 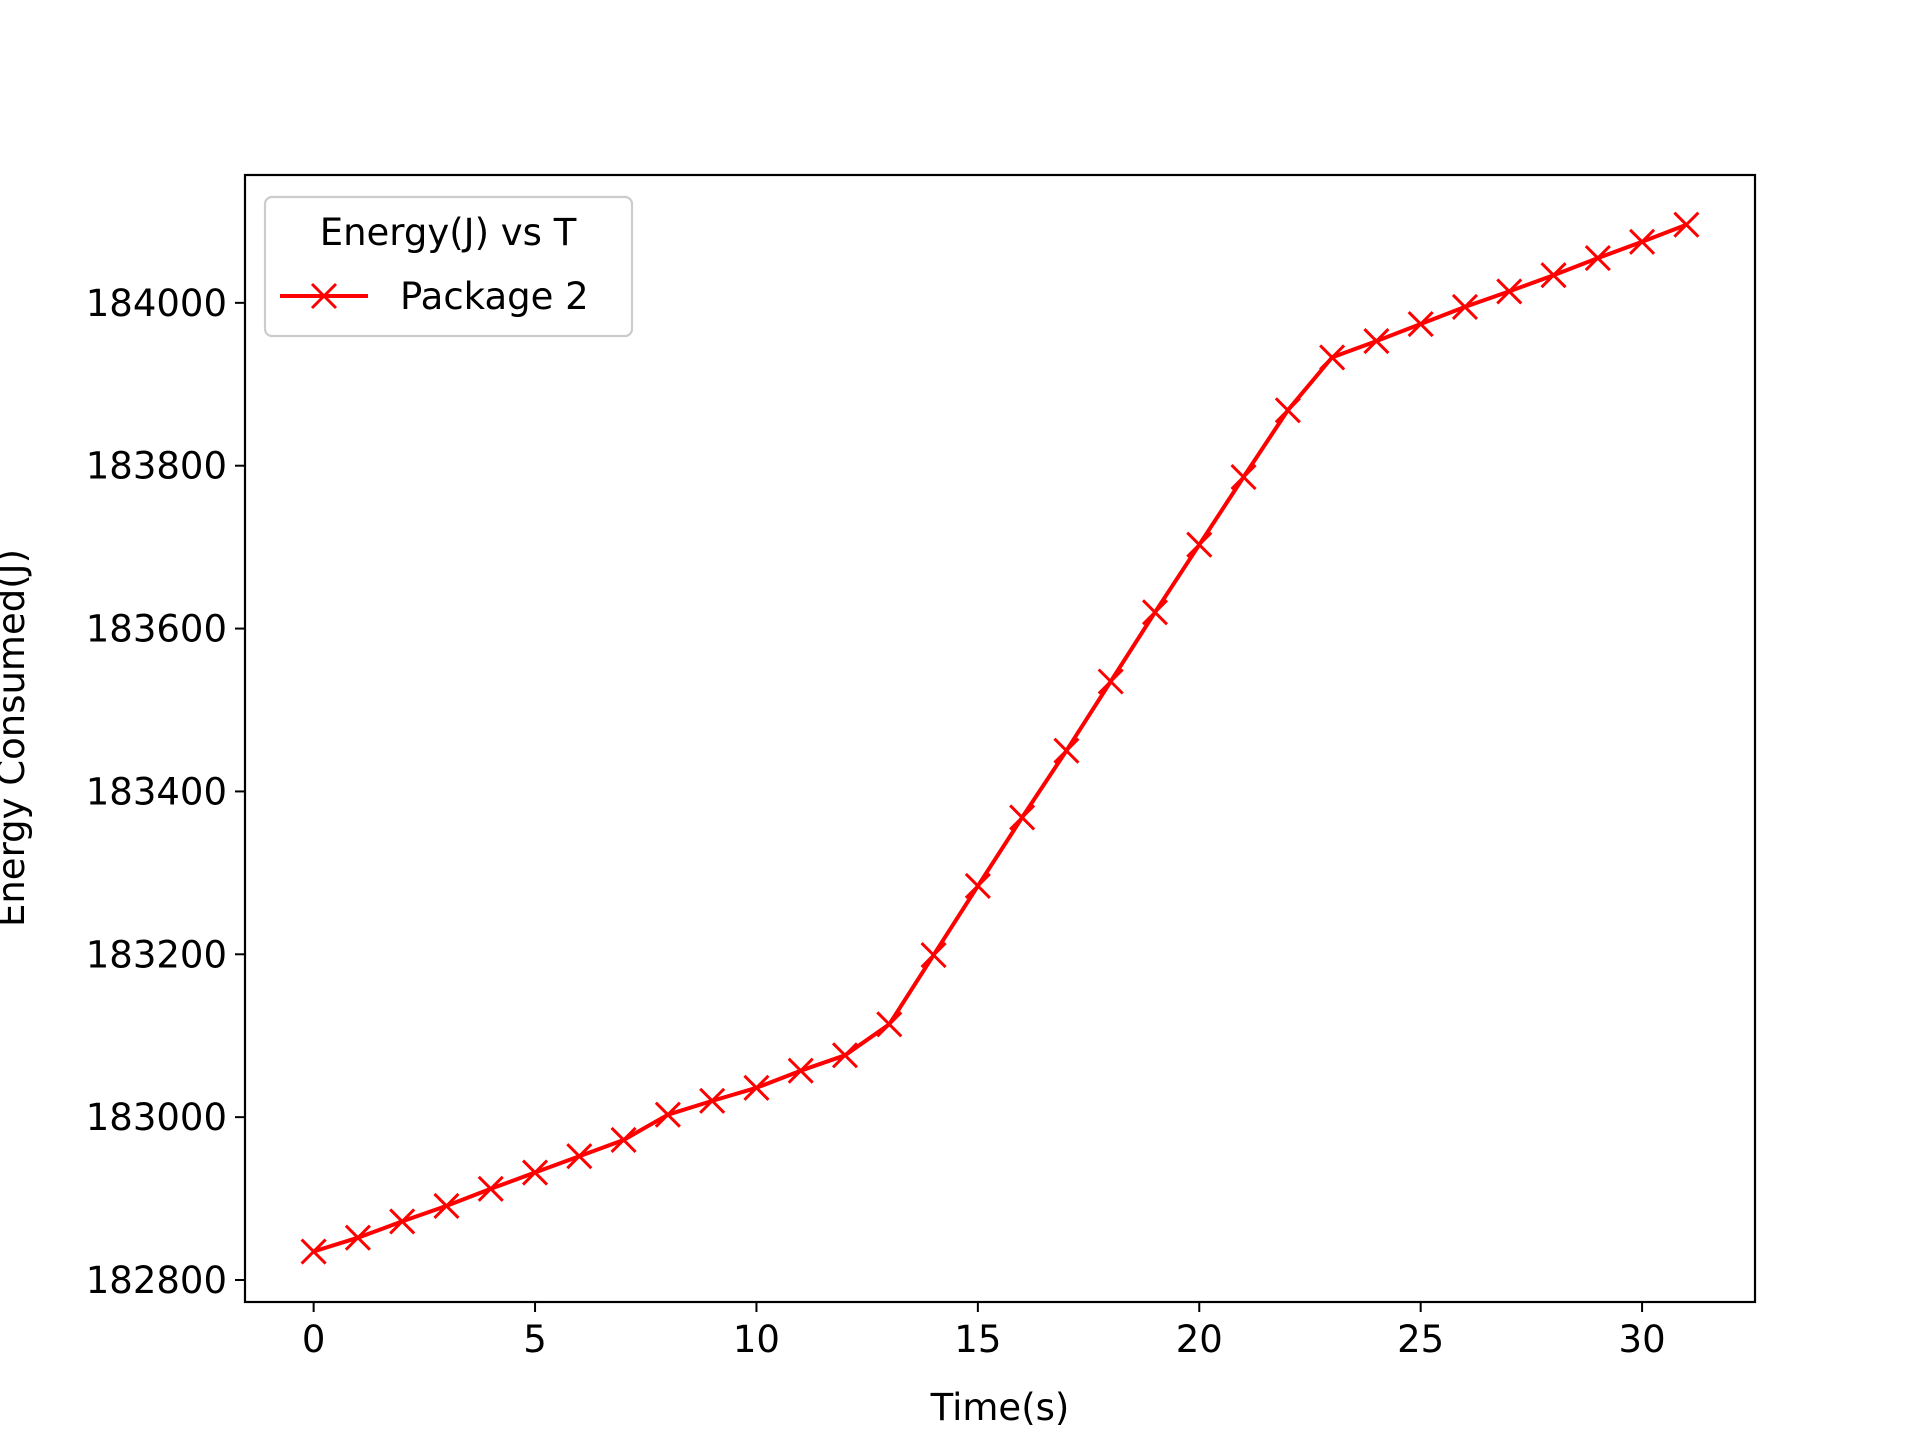 What do you see at coordinates (1420, 1339) in the screenshot?
I see `x-tick-label: 25` at bounding box center [1420, 1339].